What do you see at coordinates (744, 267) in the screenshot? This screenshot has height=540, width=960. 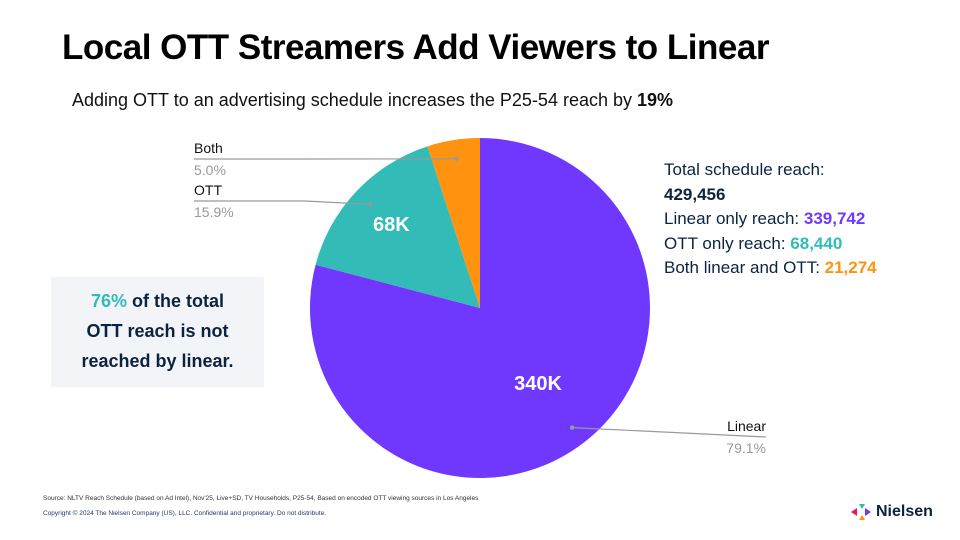 I see `both-reach-label: Both linear and OTT:` at bounding box center [744, 267].